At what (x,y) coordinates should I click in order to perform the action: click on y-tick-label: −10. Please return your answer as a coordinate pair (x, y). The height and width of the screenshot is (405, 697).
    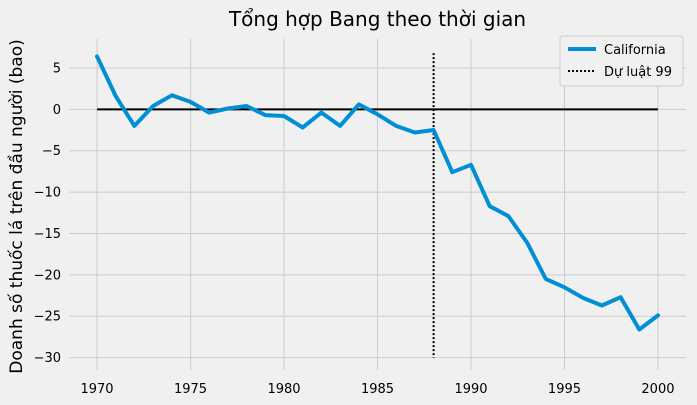
    Looking at the image, I should click on (47, 193).